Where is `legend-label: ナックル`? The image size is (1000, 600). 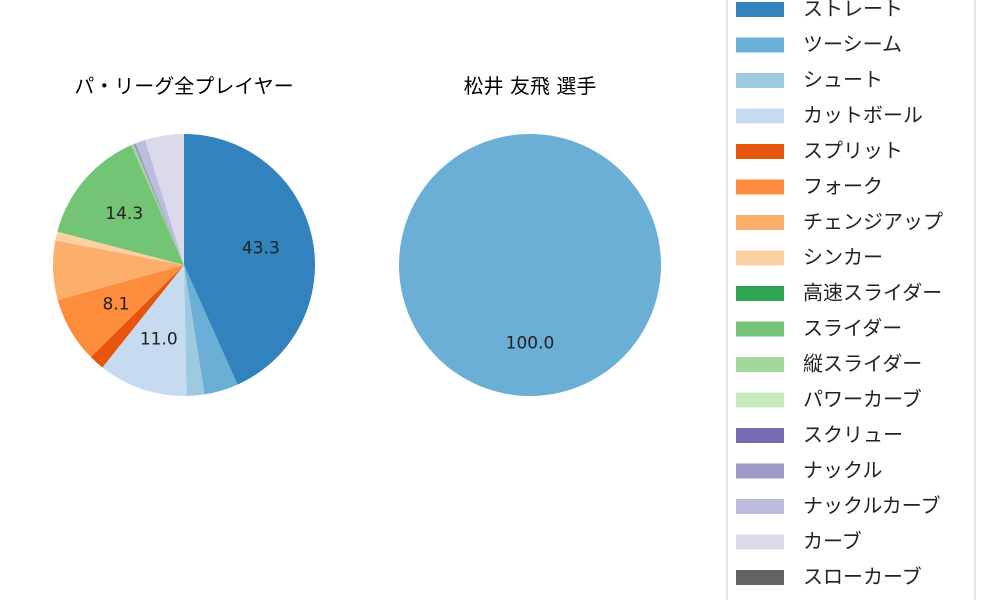
legend-label: ナックル is located at coordinates (842, 470).